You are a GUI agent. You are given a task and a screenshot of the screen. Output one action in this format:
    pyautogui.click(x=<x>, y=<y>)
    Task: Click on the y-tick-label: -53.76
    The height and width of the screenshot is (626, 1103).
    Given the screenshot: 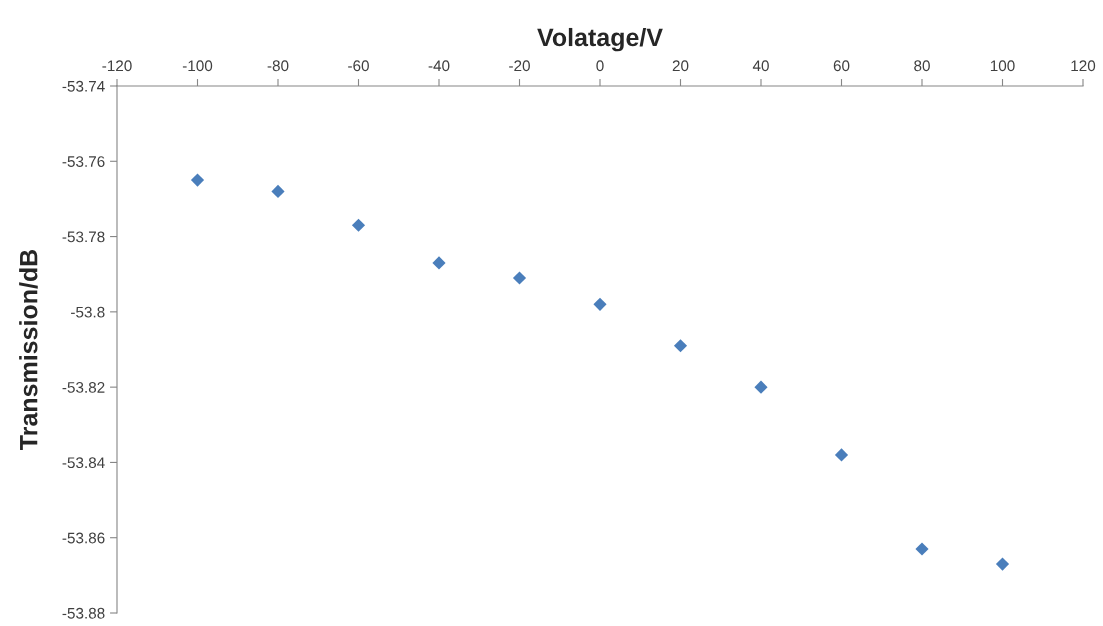 What is the action you would take?
    pyautogui.click(x=83, y=161)
    